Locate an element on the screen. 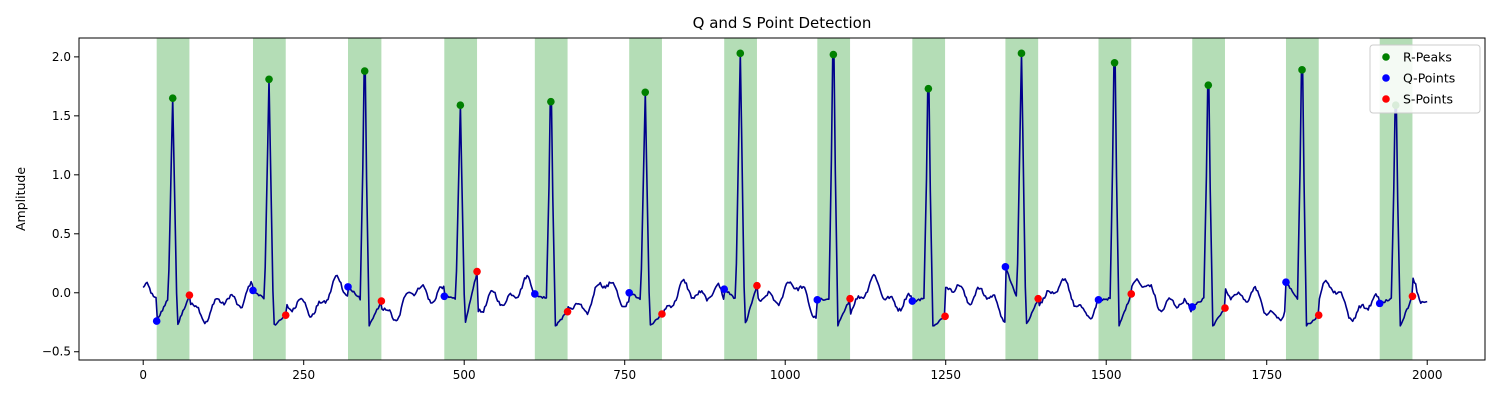 The width and height of the screenshot is (1500, 400). legend: R-Peaks Q-Points S-Points is located at coordinates (1425, 79).